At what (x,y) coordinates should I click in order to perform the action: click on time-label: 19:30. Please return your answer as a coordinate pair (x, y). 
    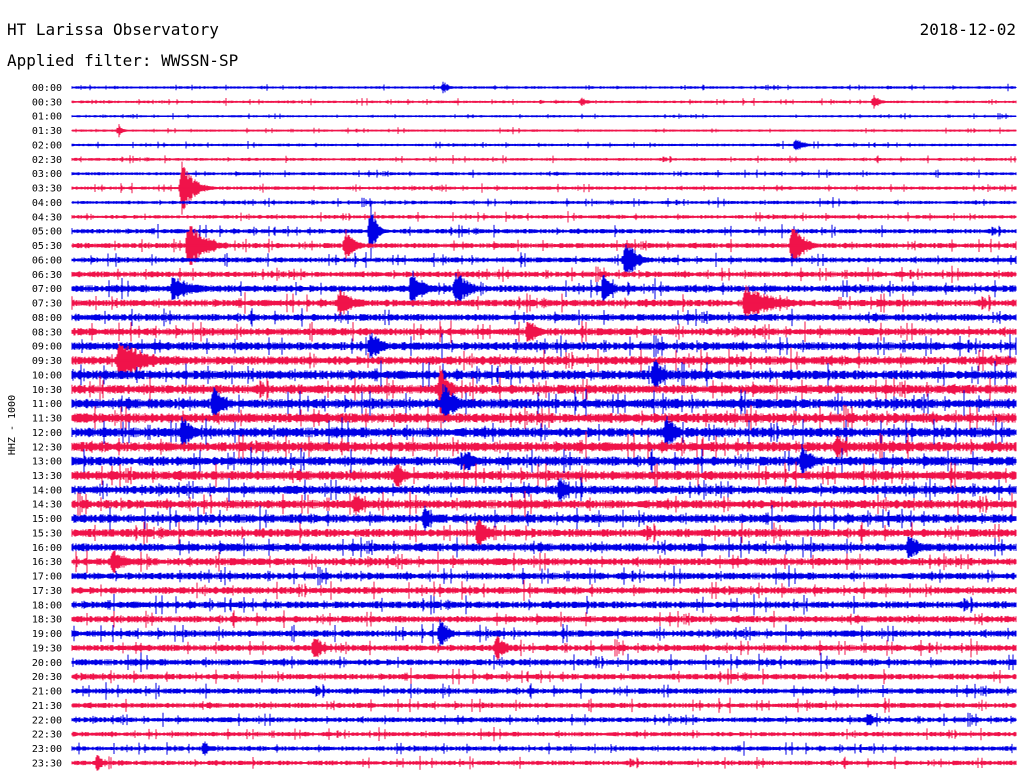
    Looking at the image, I should click on (47, 648).